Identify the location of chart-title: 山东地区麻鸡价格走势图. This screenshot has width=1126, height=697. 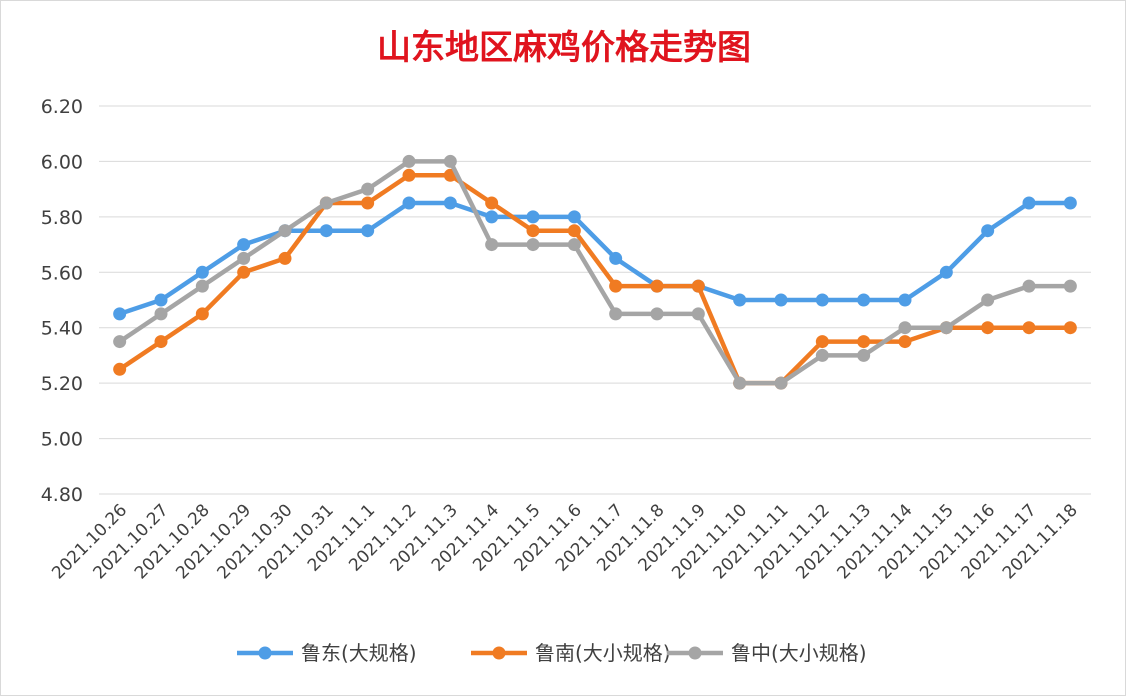
(564, 48).